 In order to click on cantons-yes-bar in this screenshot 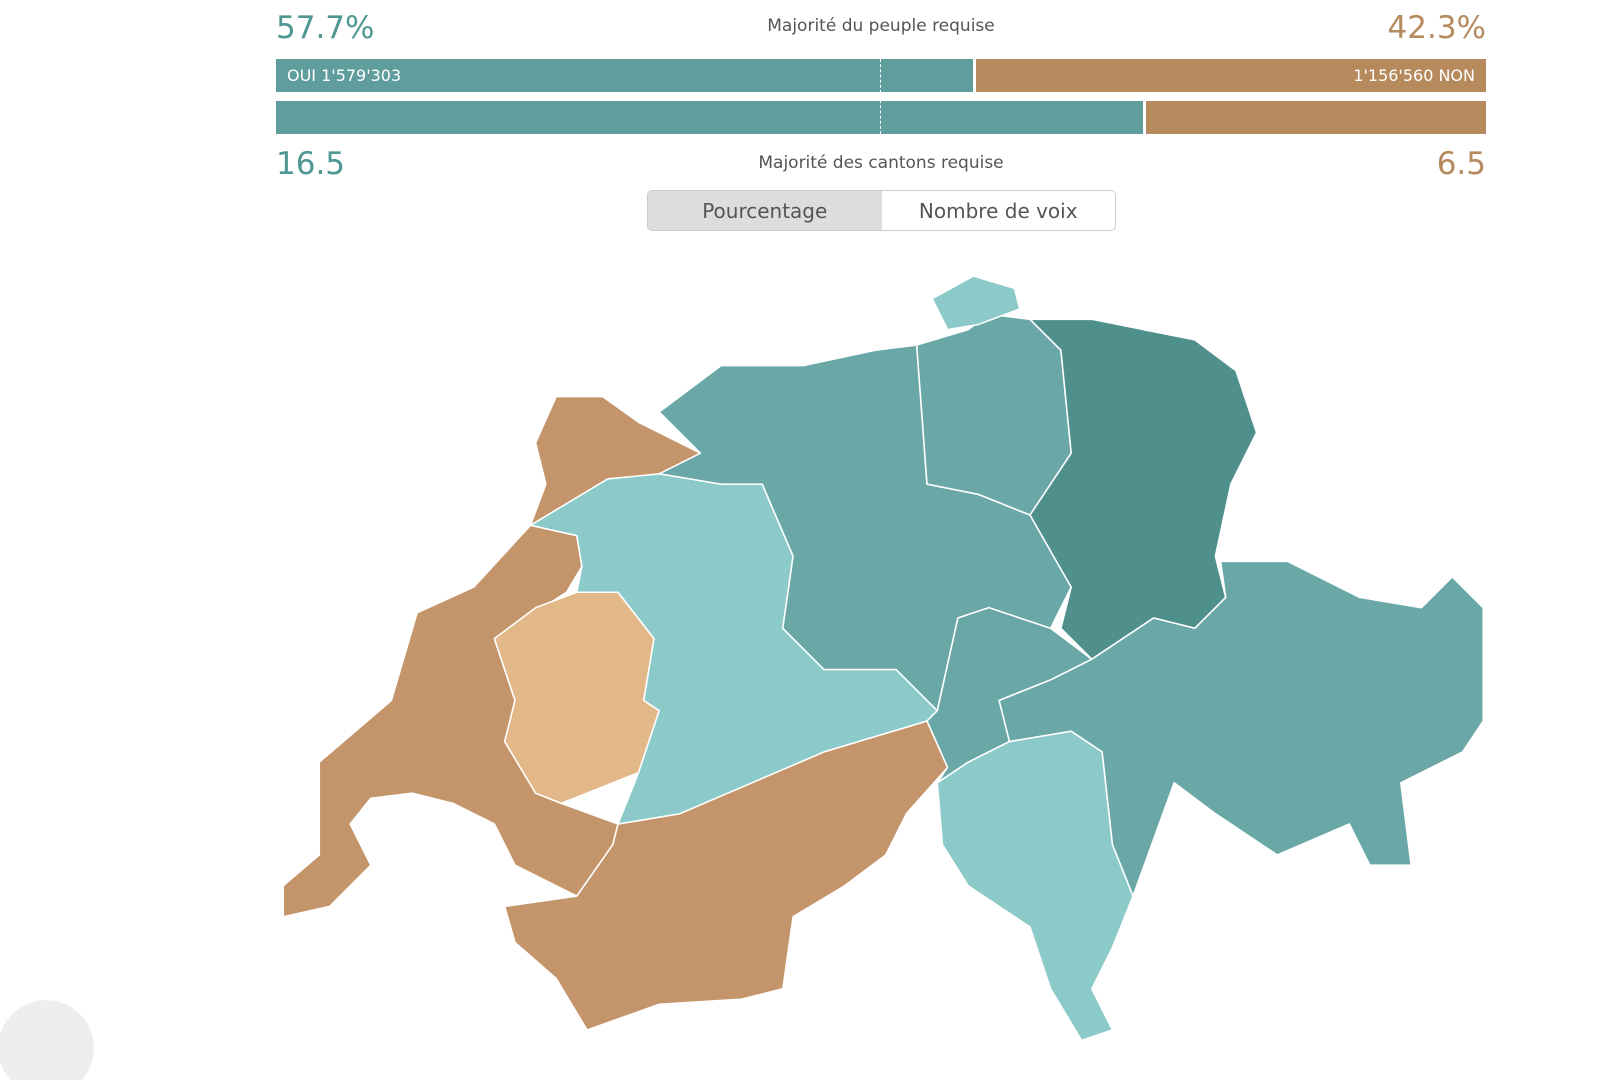, I will do `click(709, 117)`.